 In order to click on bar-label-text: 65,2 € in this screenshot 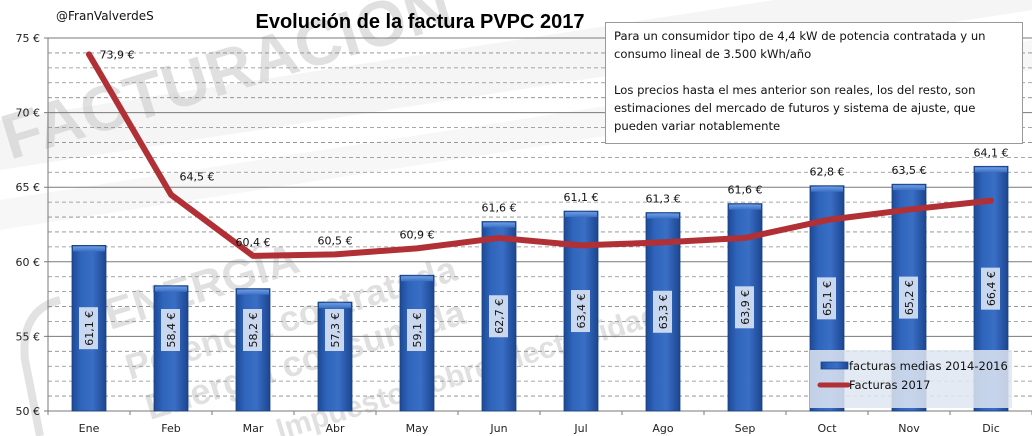, I will do `click(909, 297)`.